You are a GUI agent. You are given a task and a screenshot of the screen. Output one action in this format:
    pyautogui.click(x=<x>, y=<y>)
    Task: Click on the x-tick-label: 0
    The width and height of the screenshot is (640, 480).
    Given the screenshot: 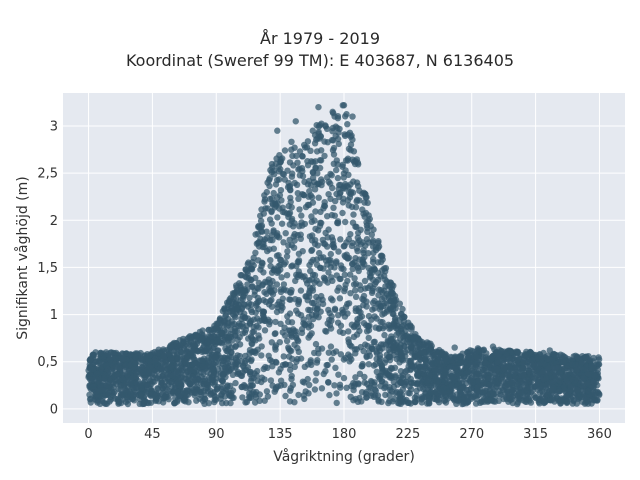 What is the action you would take?
    pyautogui.click(x=88, y=434)
    